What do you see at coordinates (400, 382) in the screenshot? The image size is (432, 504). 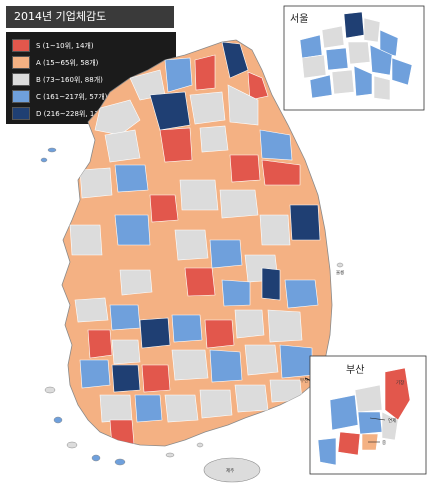 I see `gijang-label: 기장` at bounding box center [400, 382].